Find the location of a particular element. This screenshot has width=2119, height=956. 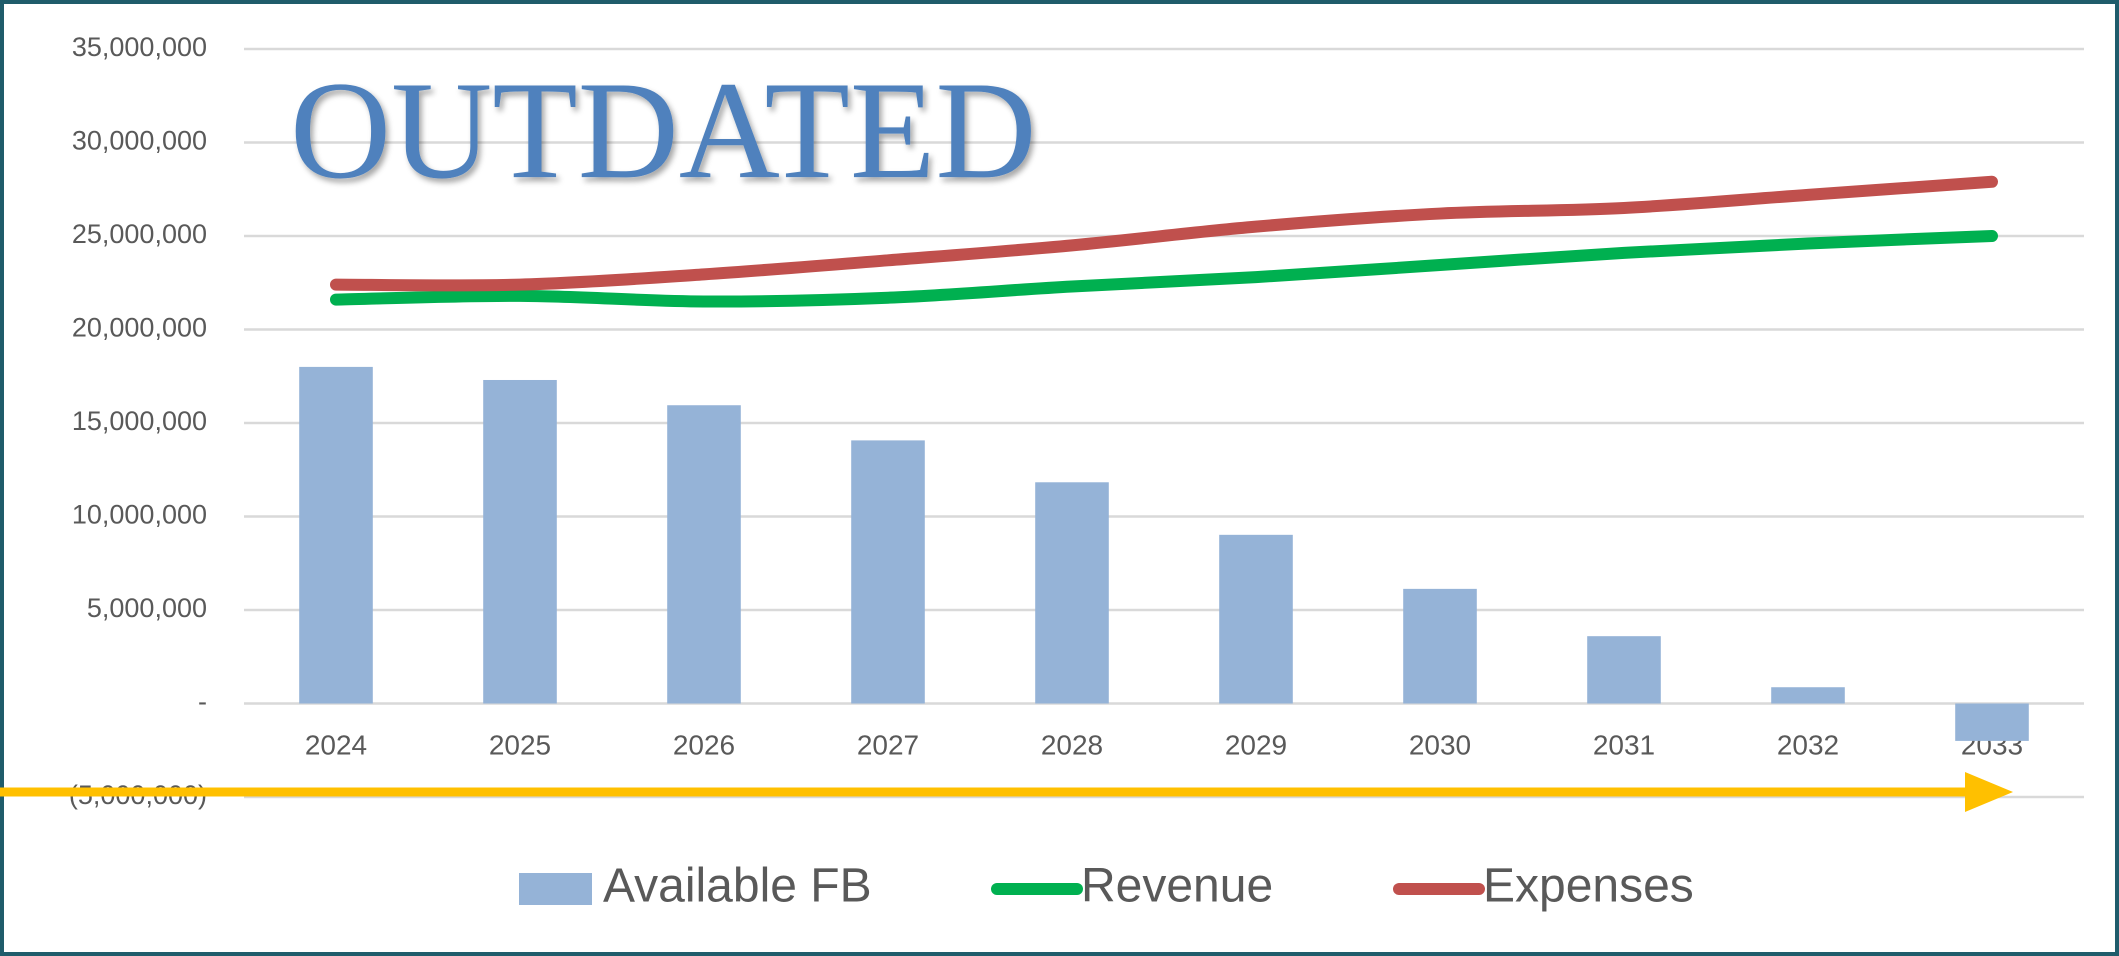

annotation: OUTDATED is located at coordinates (663, 130).